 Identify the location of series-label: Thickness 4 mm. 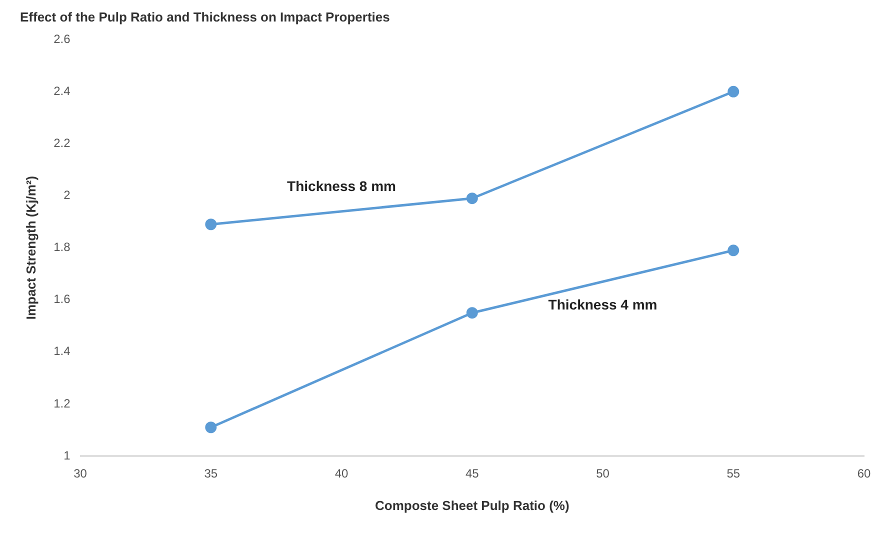
(603, 304).